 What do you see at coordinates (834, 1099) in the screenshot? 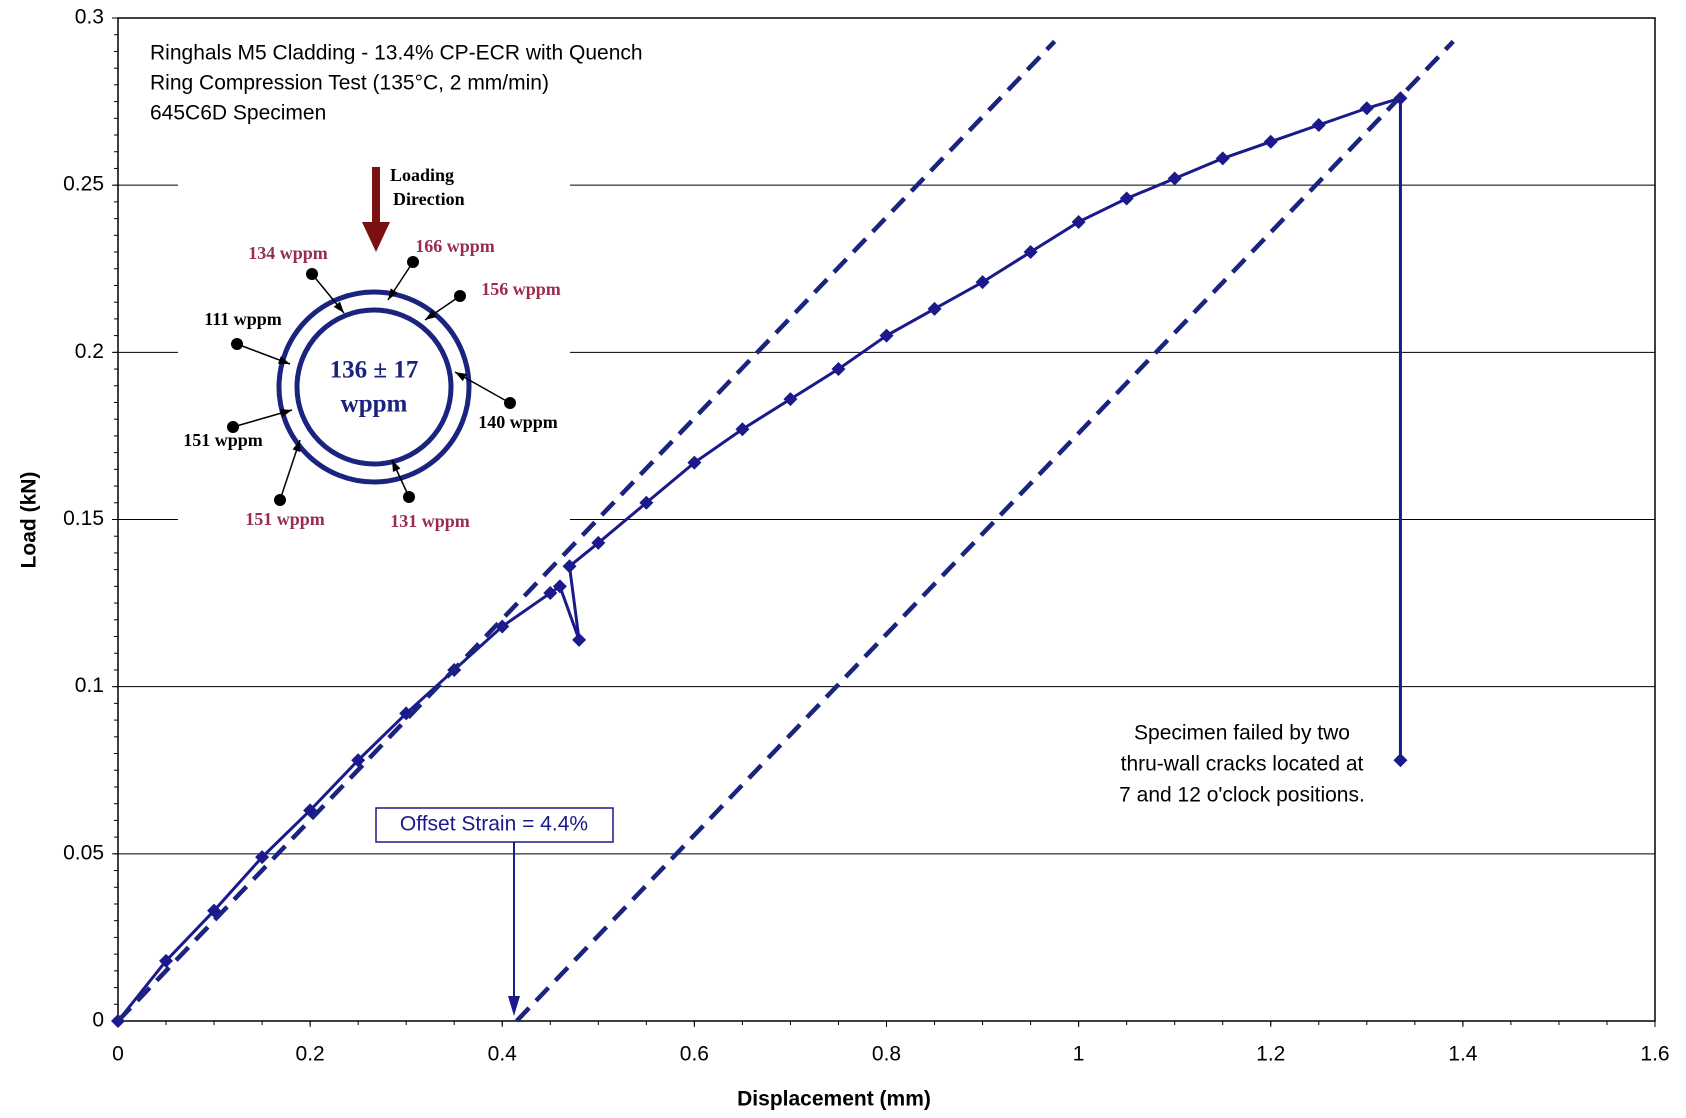
I see `x-axis-title: Displacement (mm)` at bounding box center [834, 1099].